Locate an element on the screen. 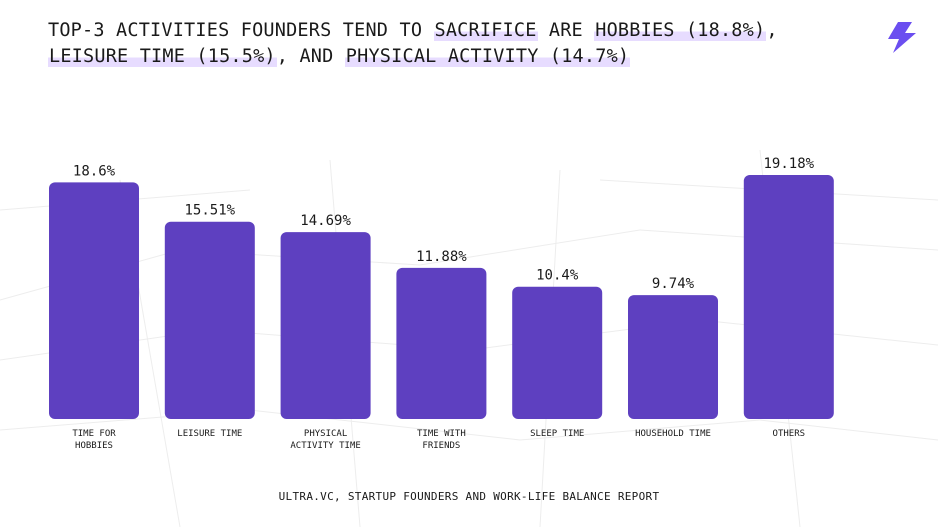 This screenshot has width=938, height=527. headline-highlight: SACRIFICE is located at coordinates (485, 30).